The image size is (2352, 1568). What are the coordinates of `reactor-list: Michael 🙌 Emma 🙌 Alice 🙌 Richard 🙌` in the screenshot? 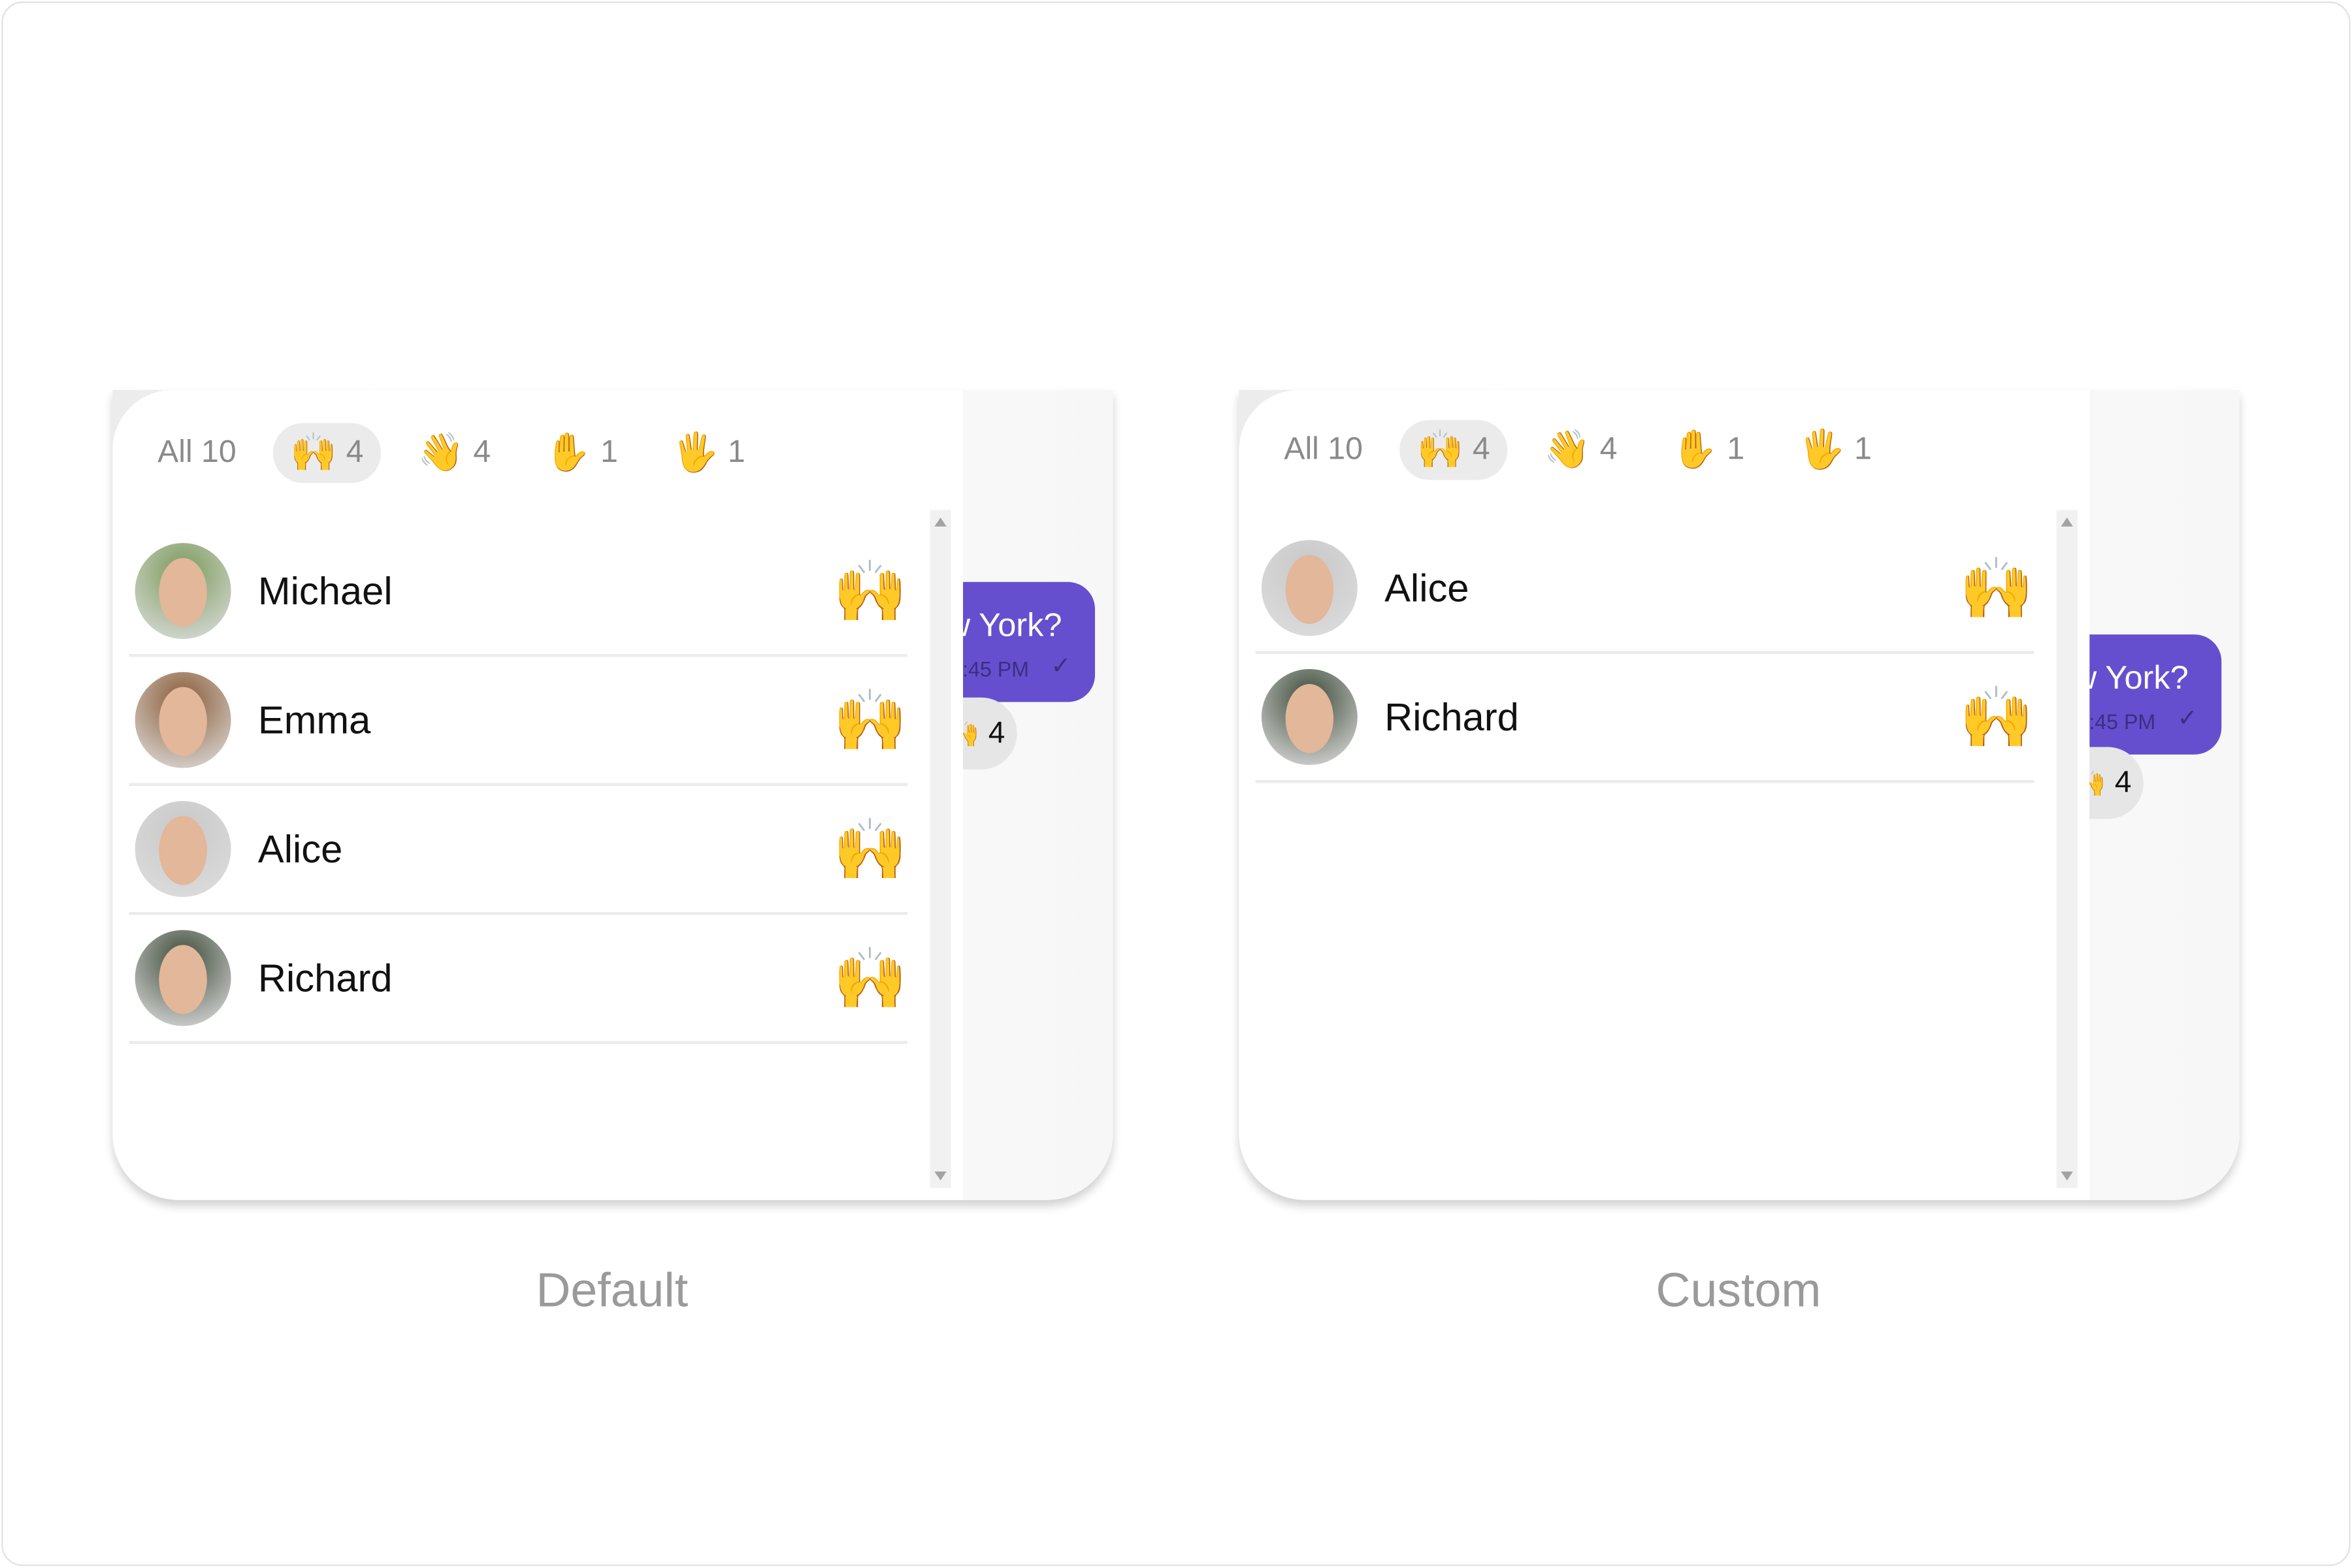 It's located at (518, 786).